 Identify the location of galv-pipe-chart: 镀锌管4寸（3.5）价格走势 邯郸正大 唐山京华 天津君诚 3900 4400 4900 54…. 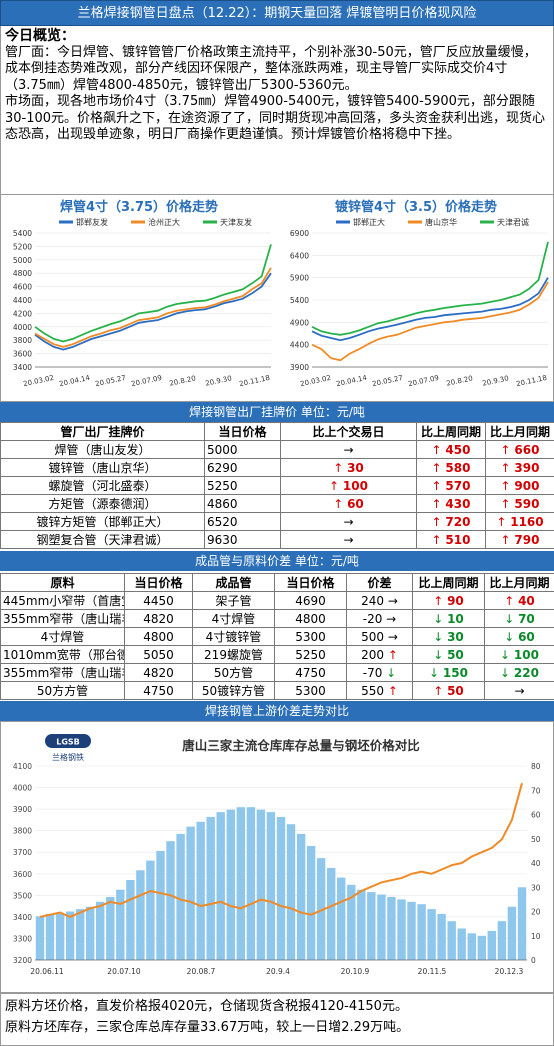
(416, 298).